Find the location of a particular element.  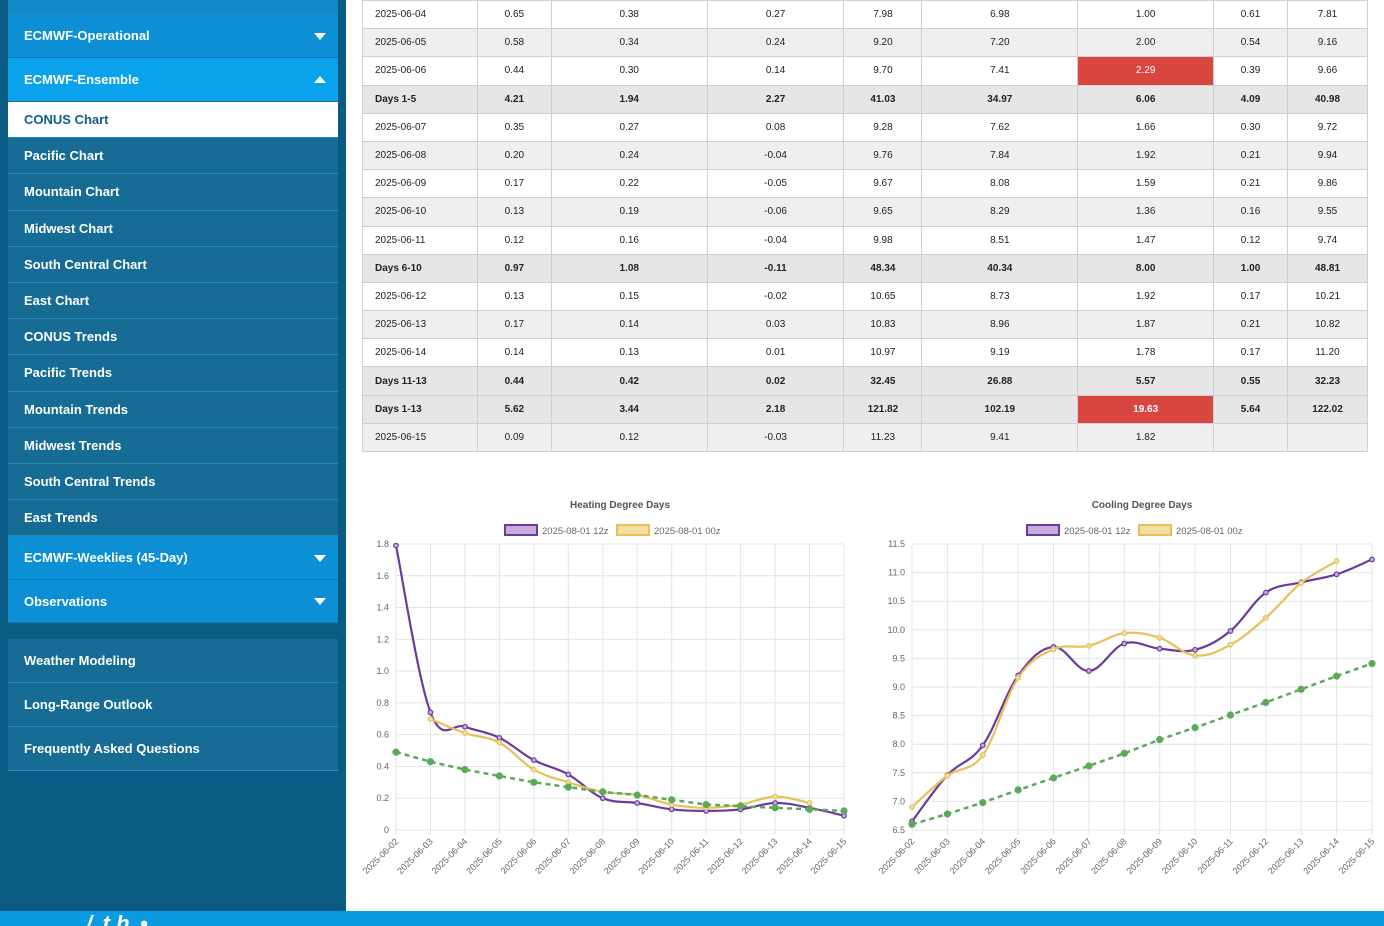

table-cell: 9.65 is located at coordinates (883, 212).